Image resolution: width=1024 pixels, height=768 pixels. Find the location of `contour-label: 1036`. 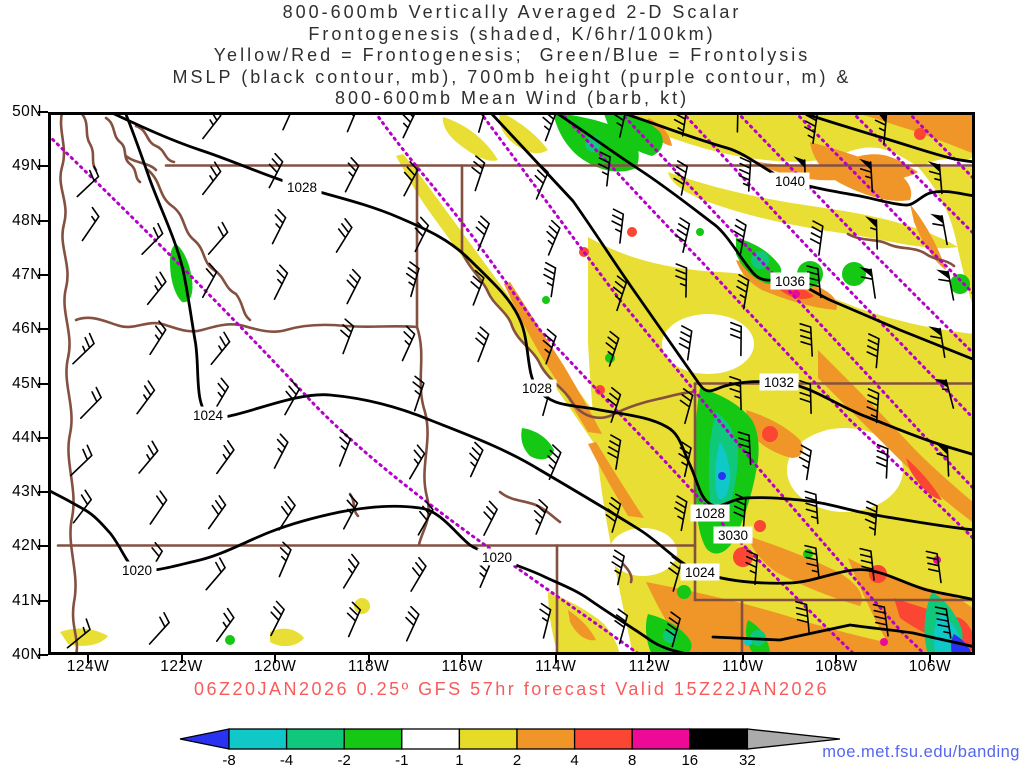

contour-label: 1036 is located at coordinates (790, 281).